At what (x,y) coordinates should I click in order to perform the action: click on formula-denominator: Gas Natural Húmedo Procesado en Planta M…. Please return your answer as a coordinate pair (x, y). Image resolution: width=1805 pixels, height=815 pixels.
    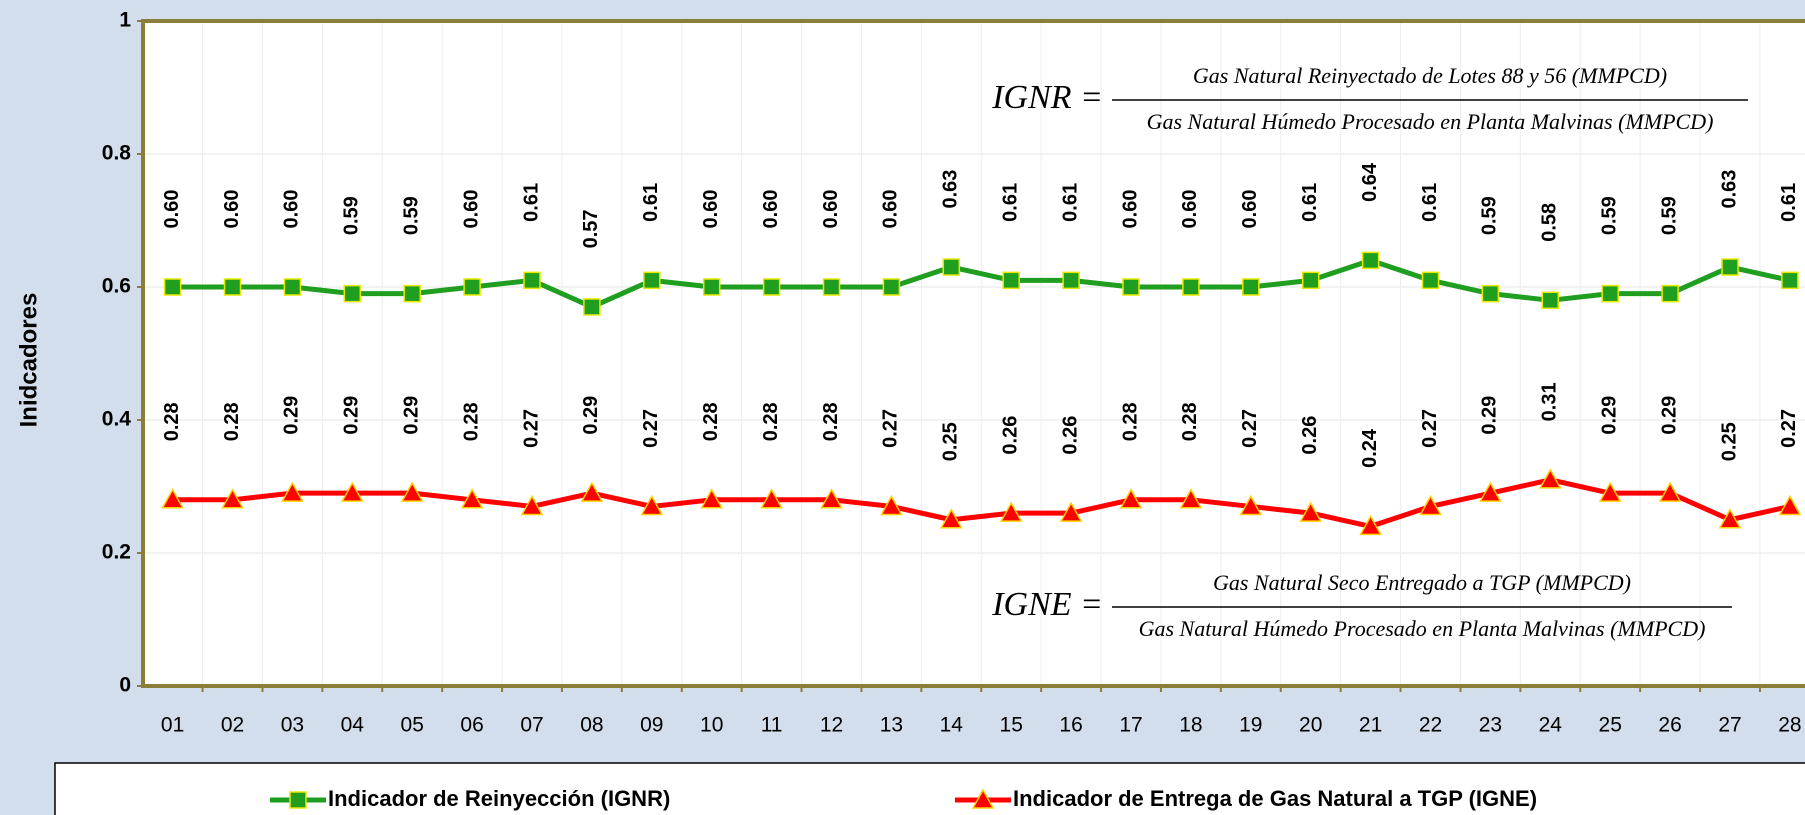
    Looking at the image, I should click on (1422, 628).